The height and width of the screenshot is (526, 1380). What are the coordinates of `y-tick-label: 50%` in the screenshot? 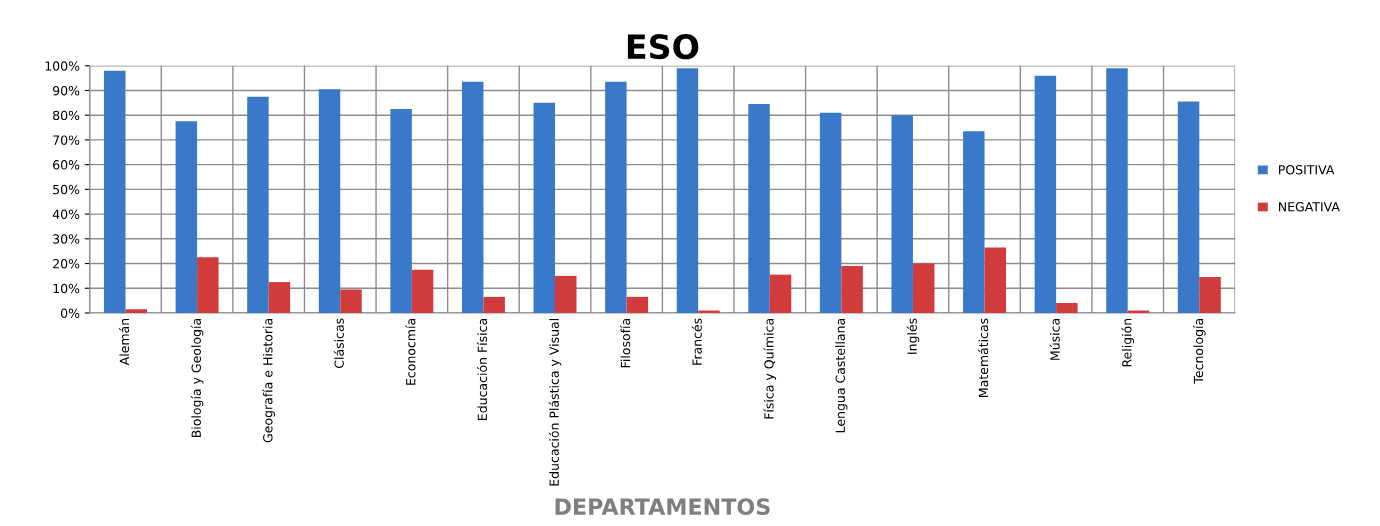 It's located at (66, 189).